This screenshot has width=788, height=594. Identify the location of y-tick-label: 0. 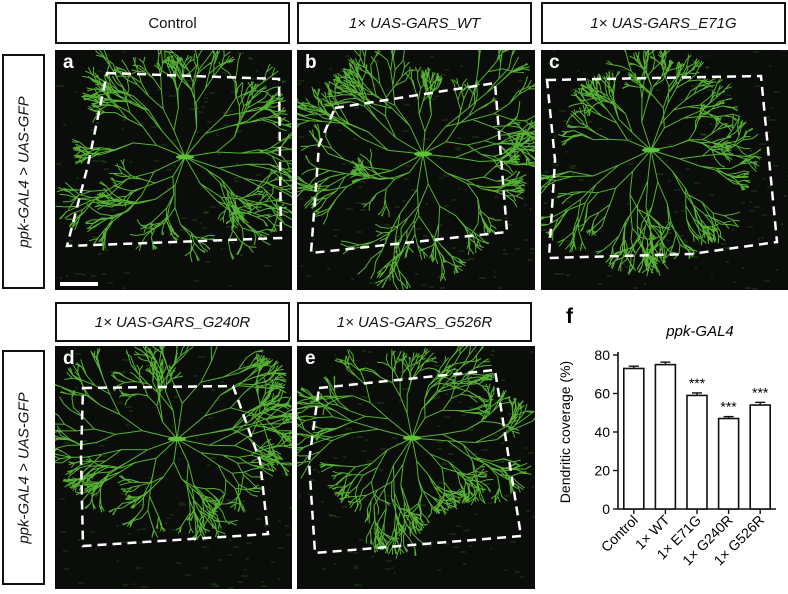
(606, 509).